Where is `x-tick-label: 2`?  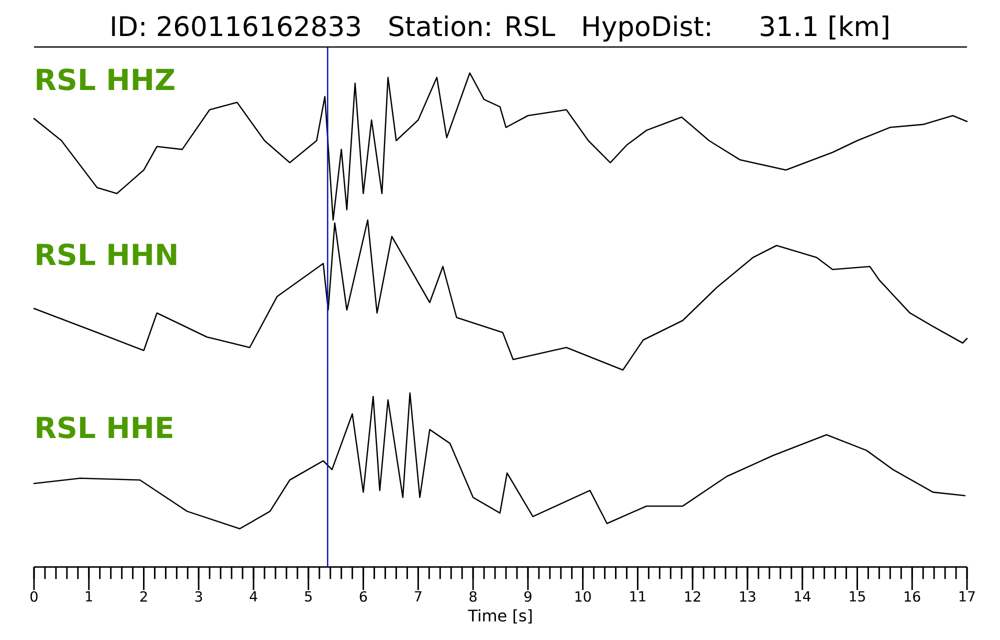 x-tick-label: 2 is located at coordinates (143, 596).